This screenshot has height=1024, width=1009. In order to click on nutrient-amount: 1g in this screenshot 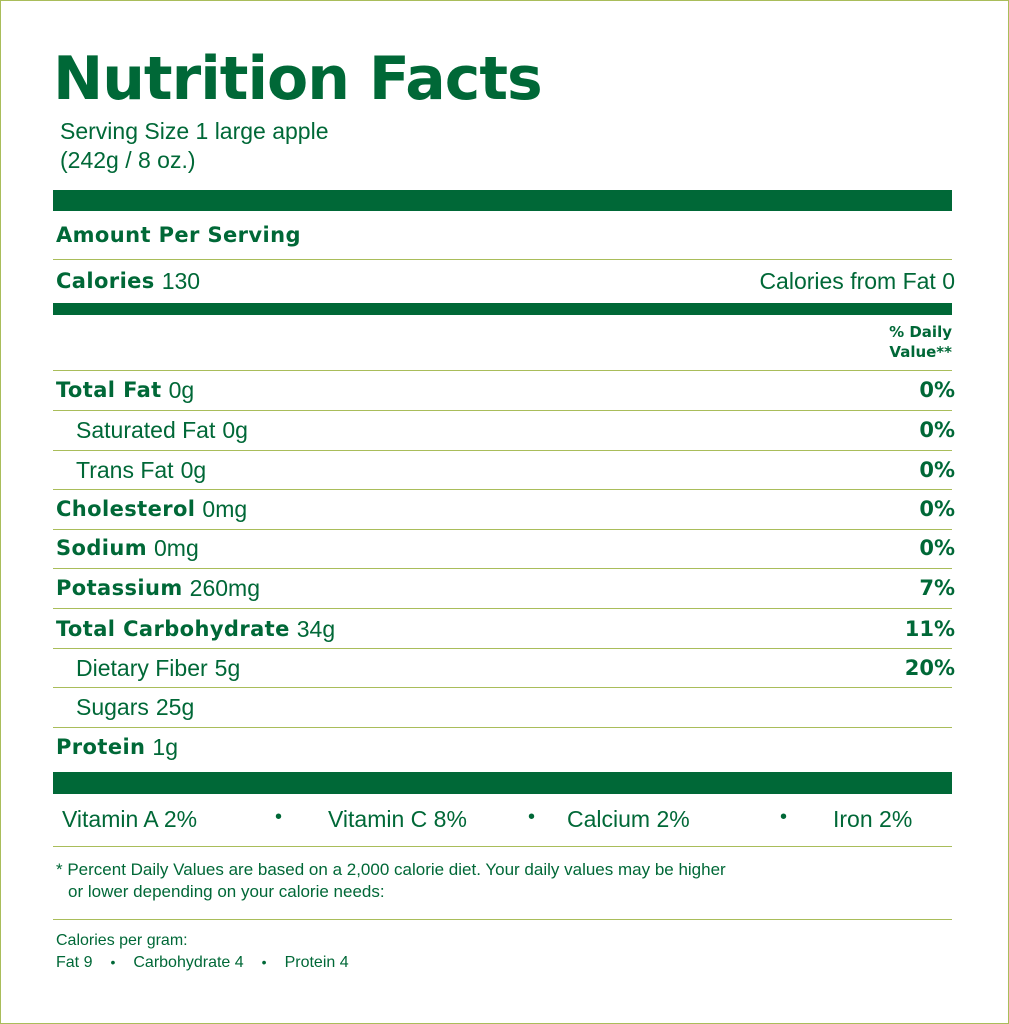, I will do `click(165, 746)`.